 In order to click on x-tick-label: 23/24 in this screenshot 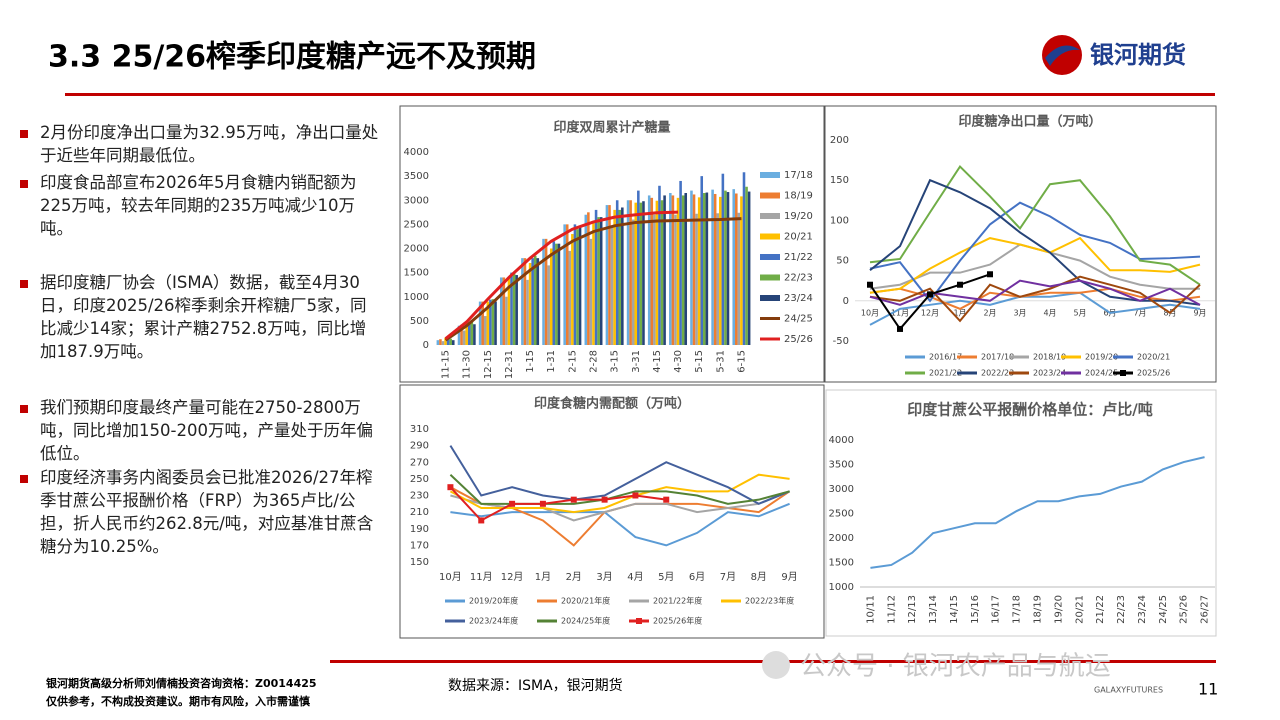, I will do `click(1142, 609)`.